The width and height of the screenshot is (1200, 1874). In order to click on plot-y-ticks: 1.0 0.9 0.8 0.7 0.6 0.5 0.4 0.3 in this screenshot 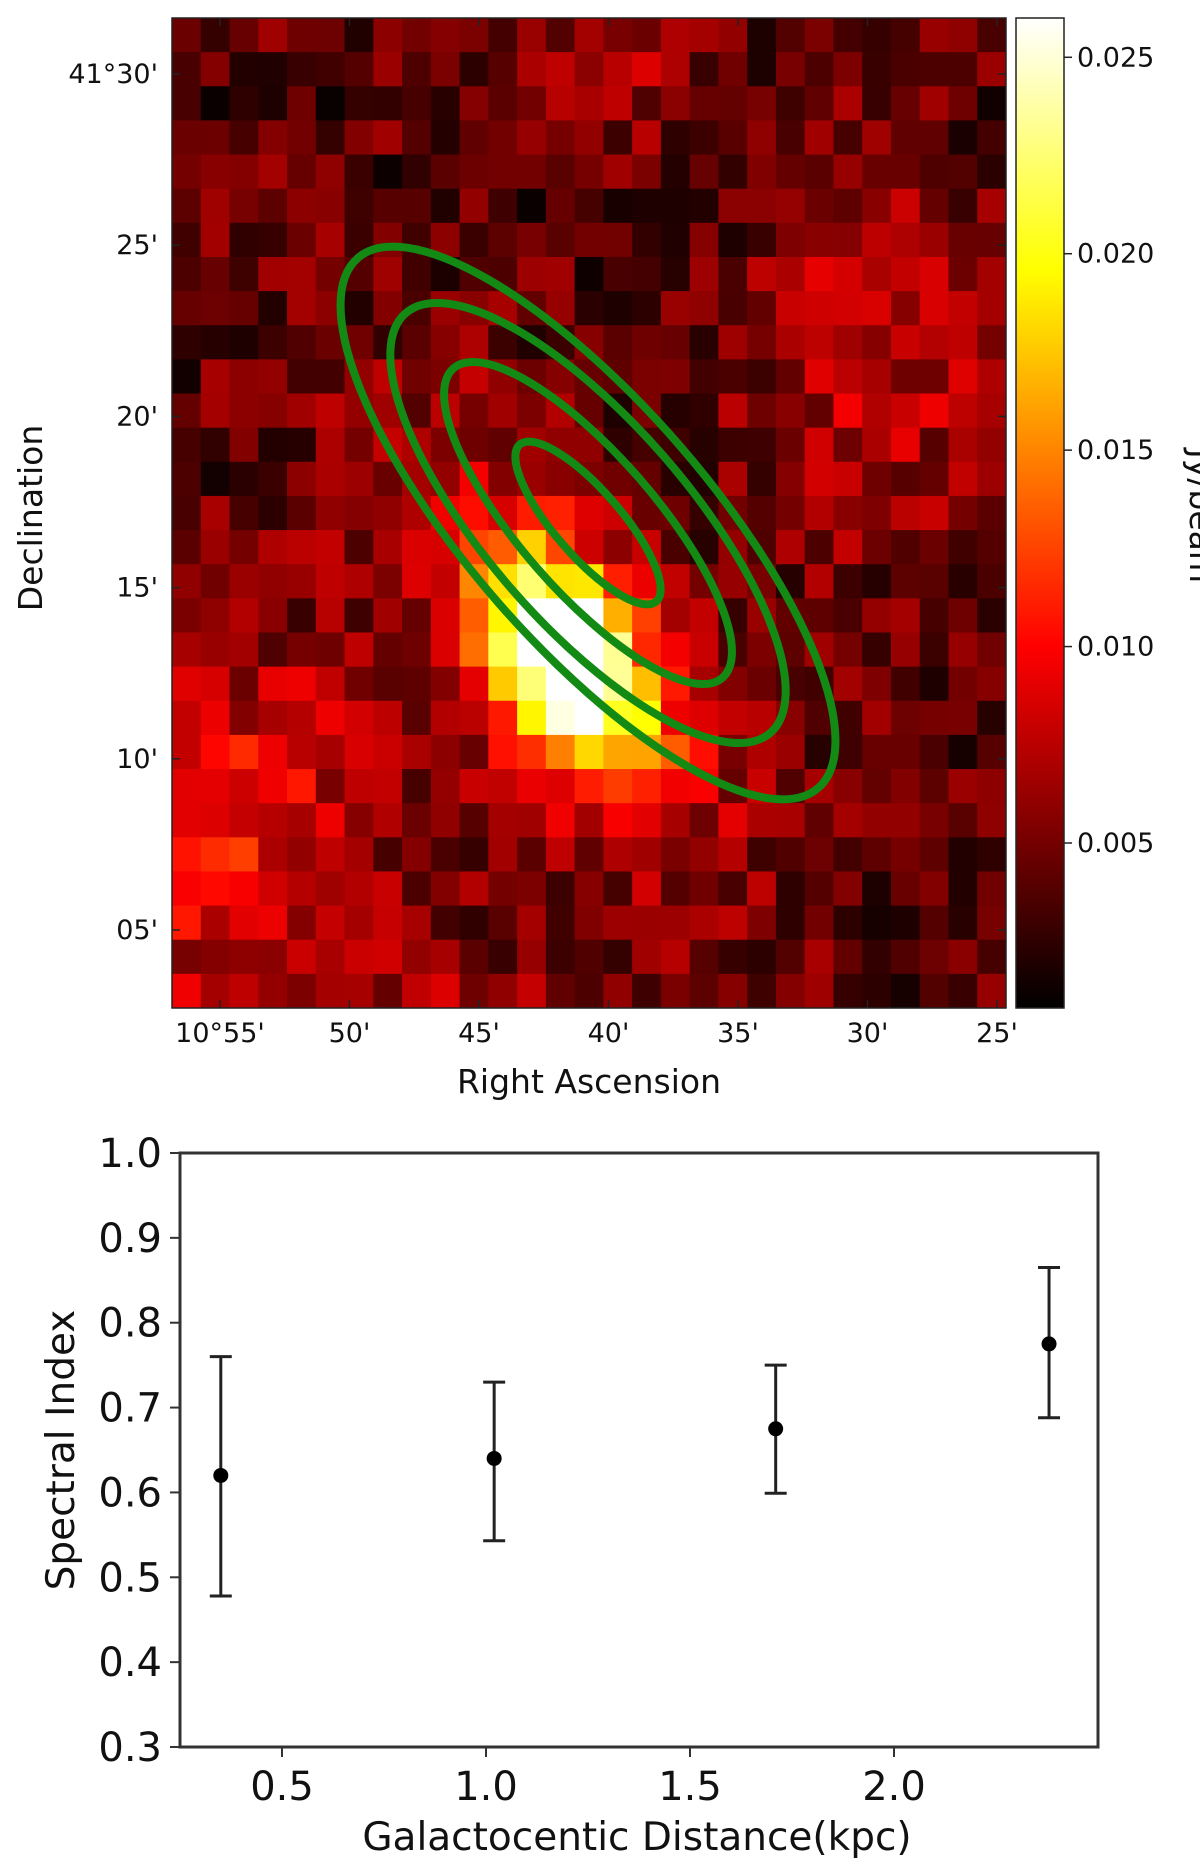, I will do `click(139, 1451)`.